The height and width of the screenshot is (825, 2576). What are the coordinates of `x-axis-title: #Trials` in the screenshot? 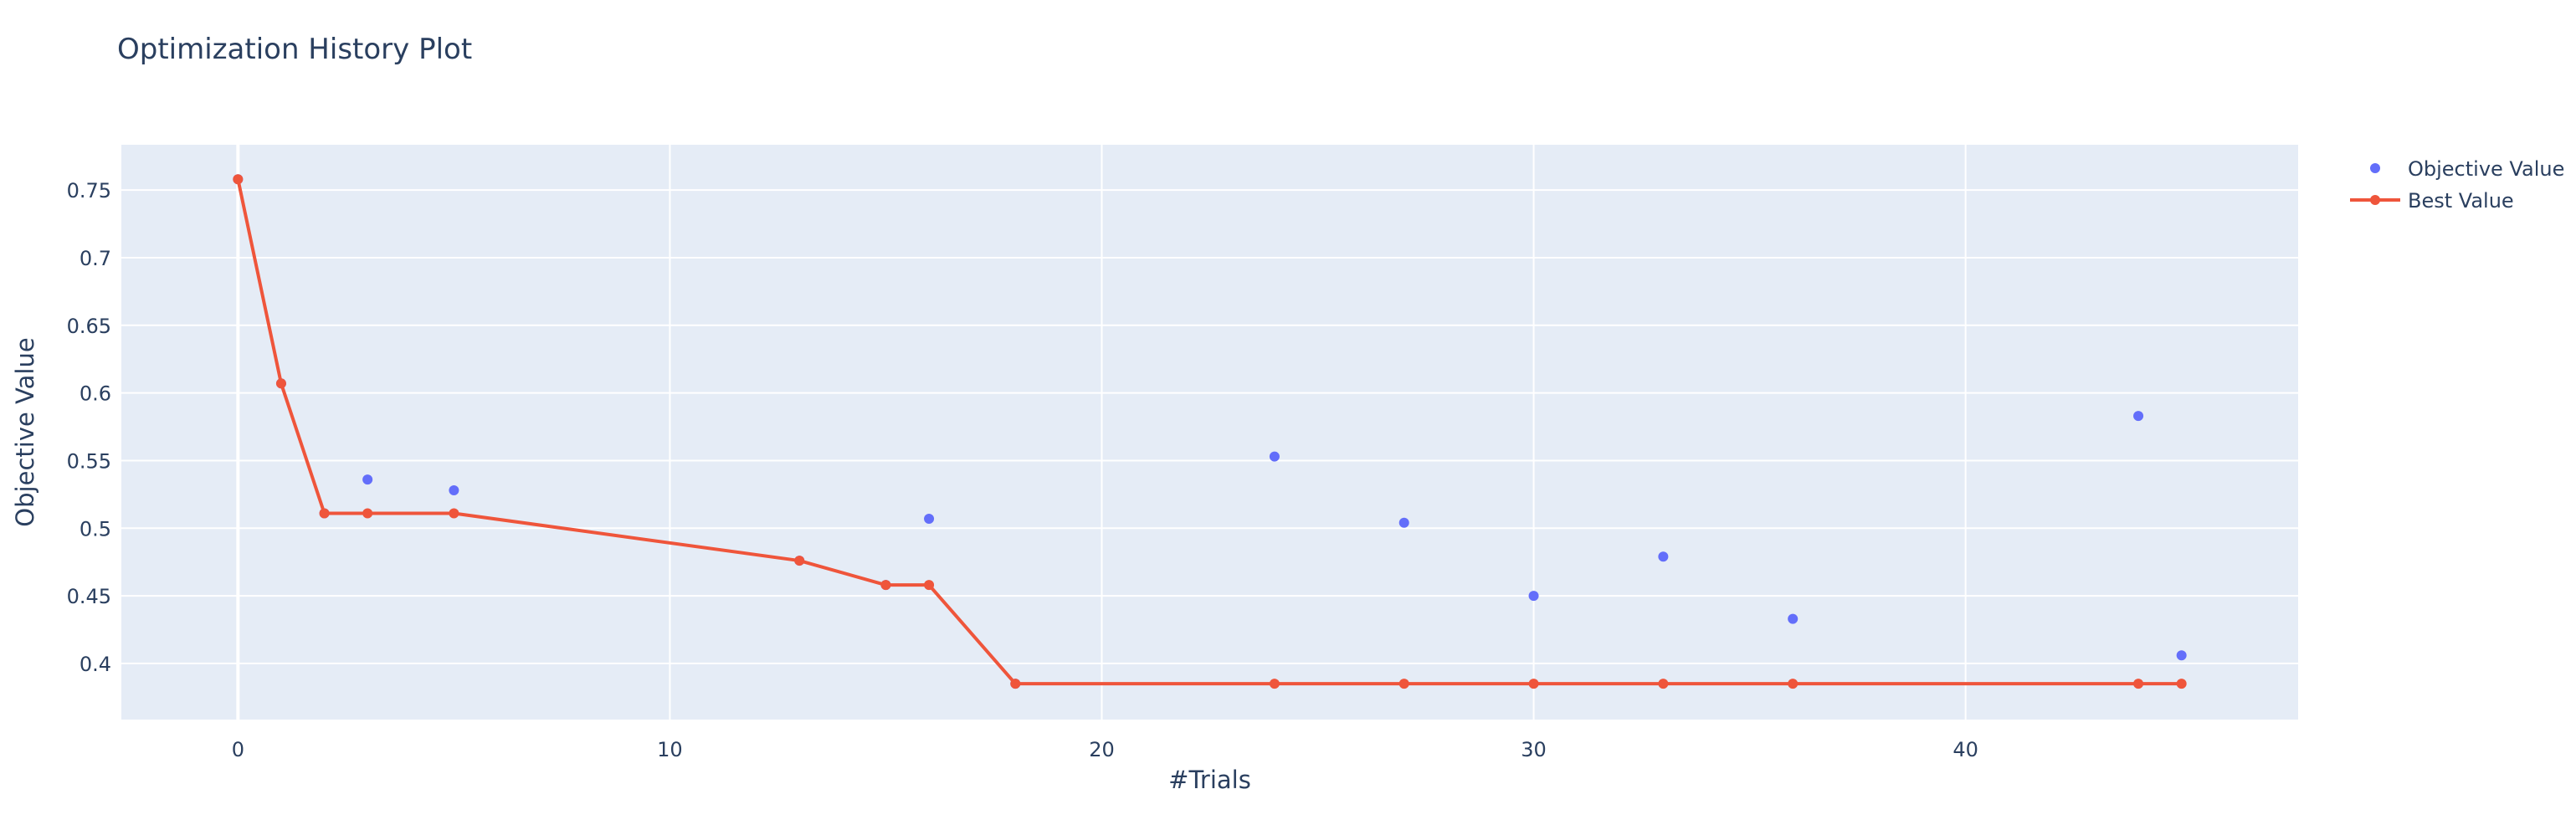 It's located at (1209, 780).